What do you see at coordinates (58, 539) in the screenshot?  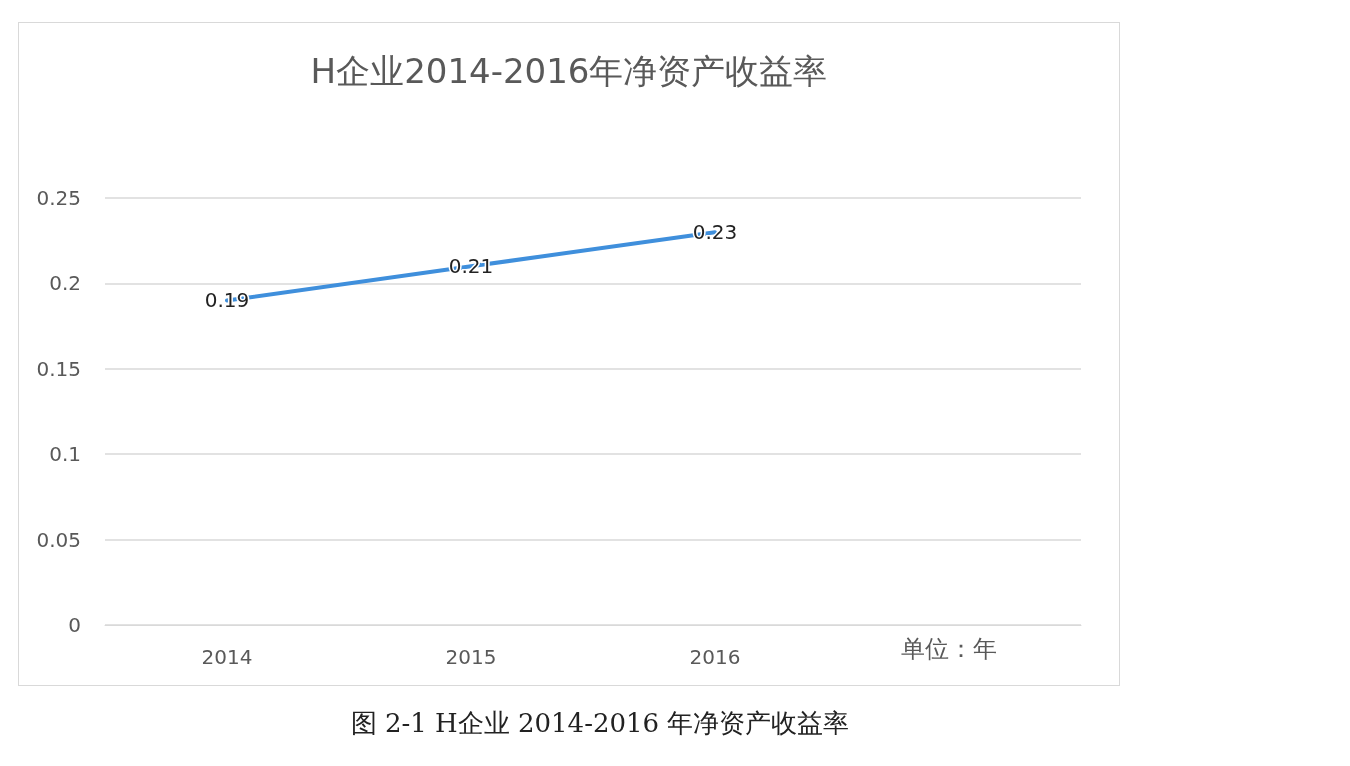 I see `y-tick-label: 0.05` at bounding box center [58, 539].